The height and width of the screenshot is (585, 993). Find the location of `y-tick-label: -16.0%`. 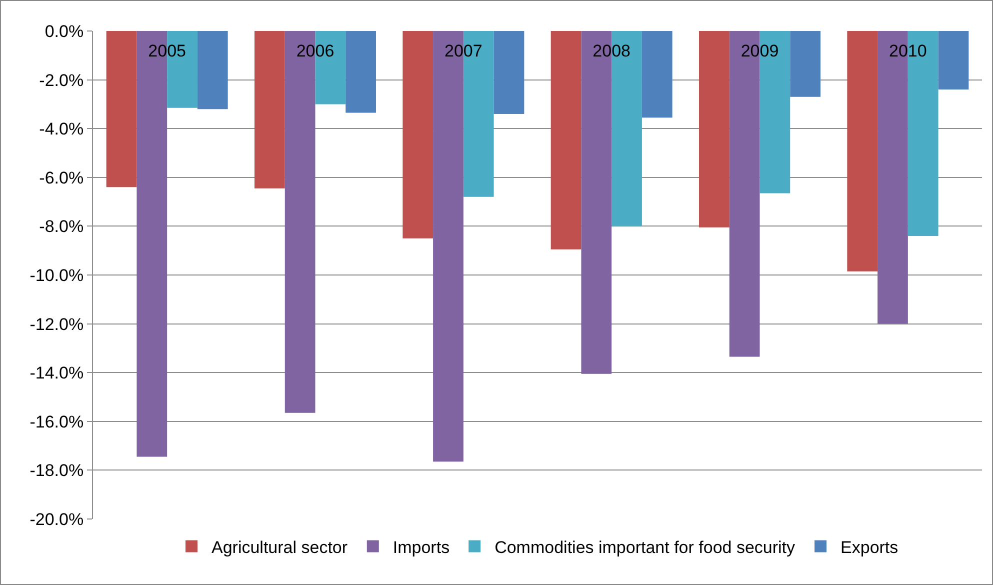

y-tick-label: -16.0% is located at coordinates (57, 422).